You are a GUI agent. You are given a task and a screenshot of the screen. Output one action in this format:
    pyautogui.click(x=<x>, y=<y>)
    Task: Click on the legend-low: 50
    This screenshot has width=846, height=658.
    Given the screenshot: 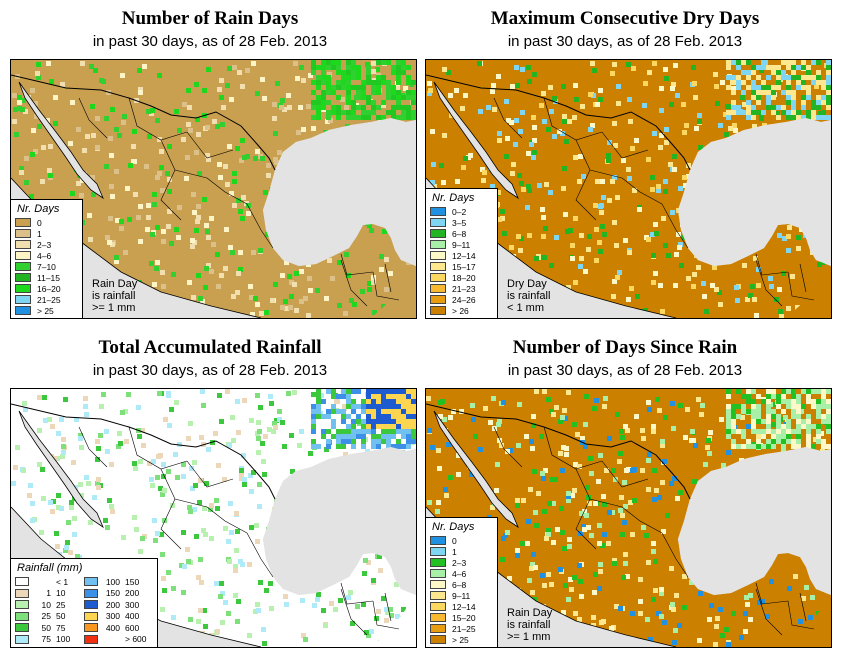 What is the action you would take?
    pyautogui.click(x=46, y=627)
    